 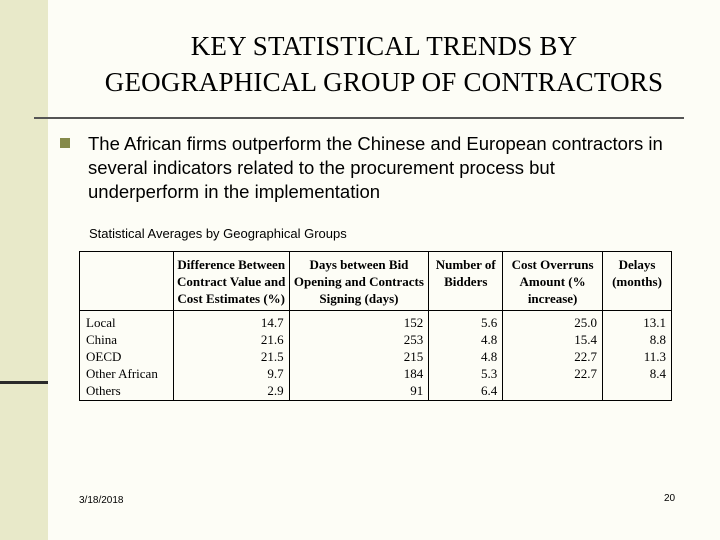 What do you see at coordinates (359, 373) in the screenshot?
I see `cell-days: 184` at bounding box center [359, 373].